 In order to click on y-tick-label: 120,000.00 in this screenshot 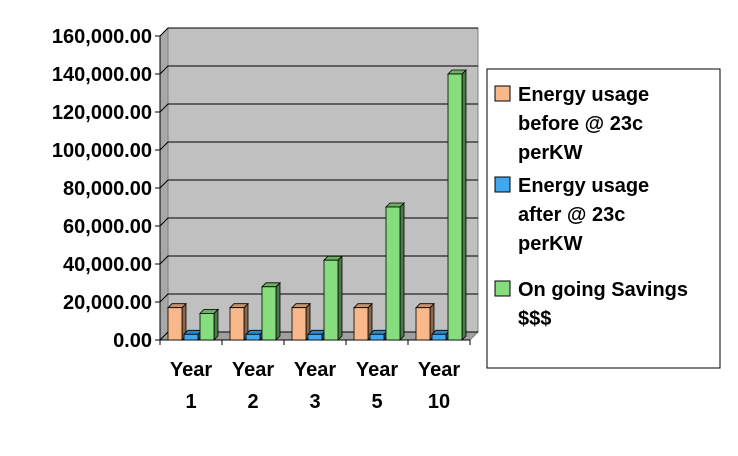, I will do `click(102, 113)`.